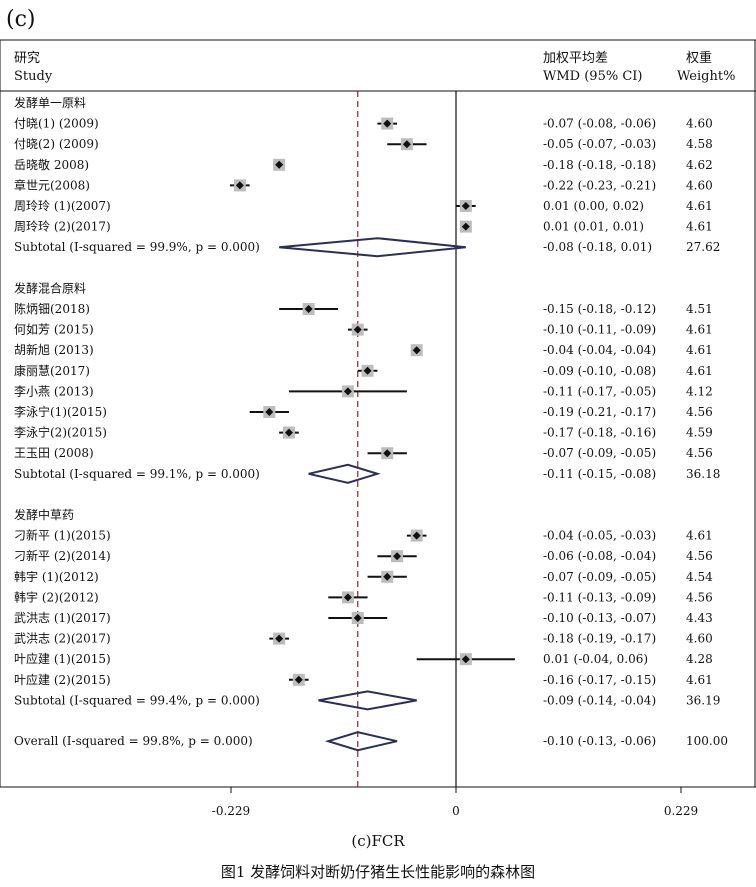 The width and height of the screenshot is (756, 887). What do you see at coordinates (595, 659) in the screenshot?
I see `effect-ci-value: 0.01 (-0.04, 0.06)` at bounding box center [595, 659].